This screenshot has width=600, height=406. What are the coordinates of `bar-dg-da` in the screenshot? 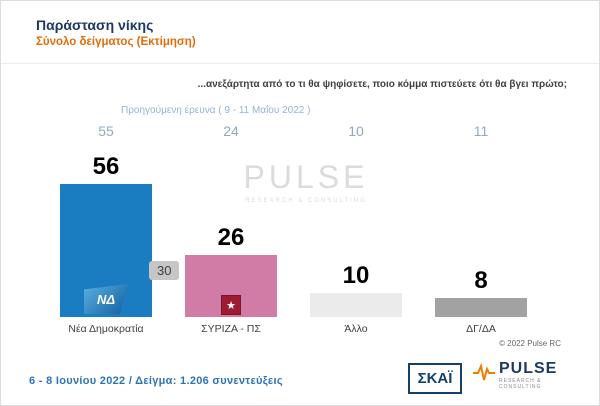 It's located at (481, 307).